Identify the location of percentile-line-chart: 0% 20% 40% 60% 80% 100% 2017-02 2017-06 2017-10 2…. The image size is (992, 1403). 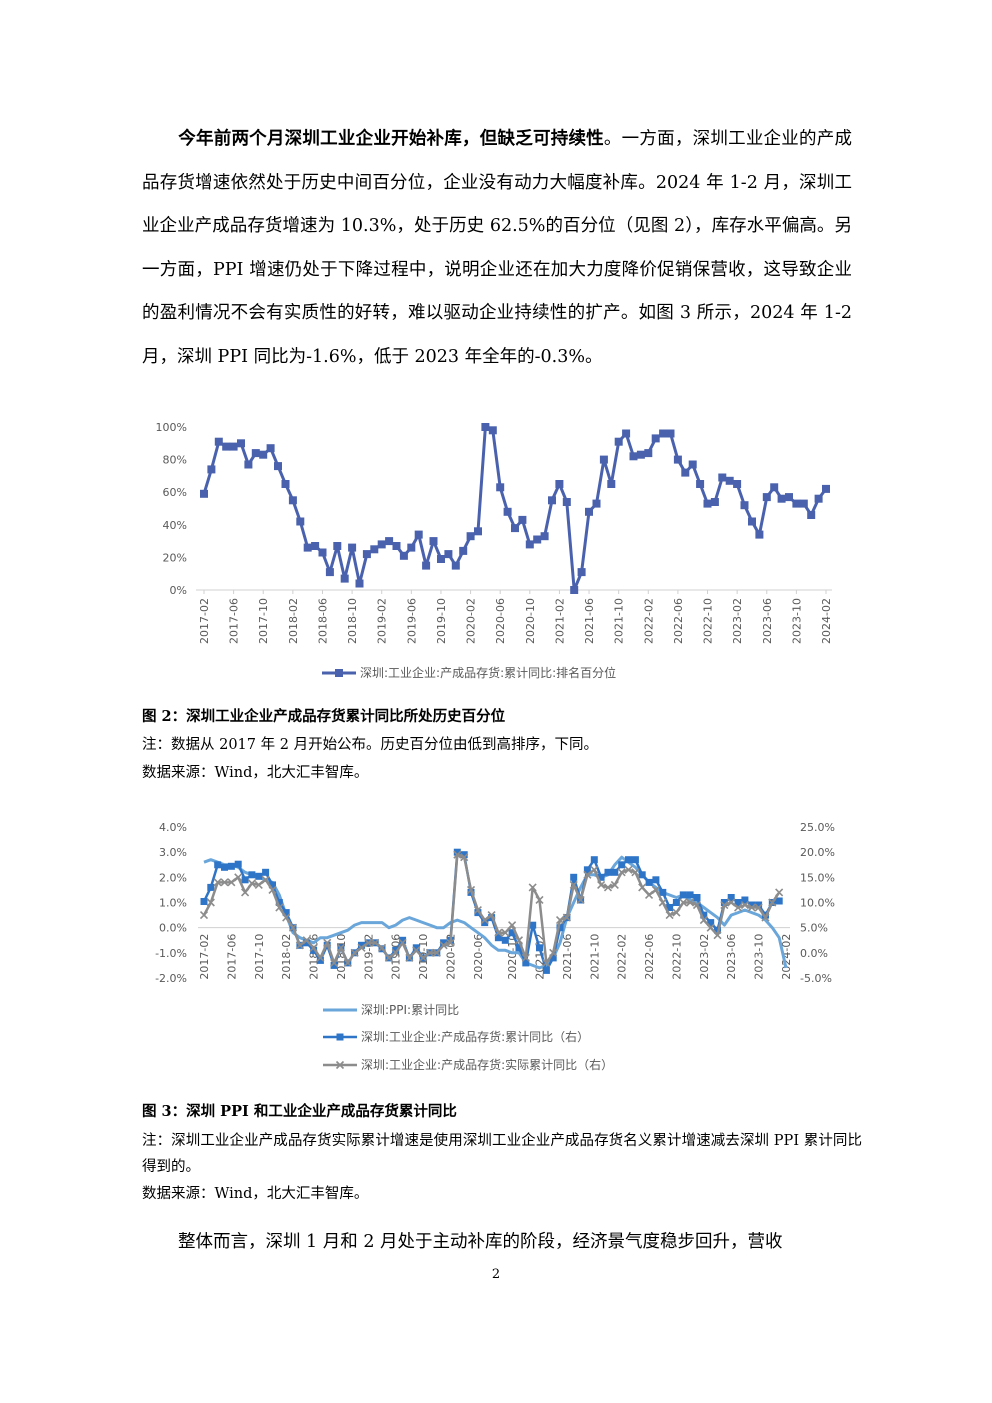
(494, 550).